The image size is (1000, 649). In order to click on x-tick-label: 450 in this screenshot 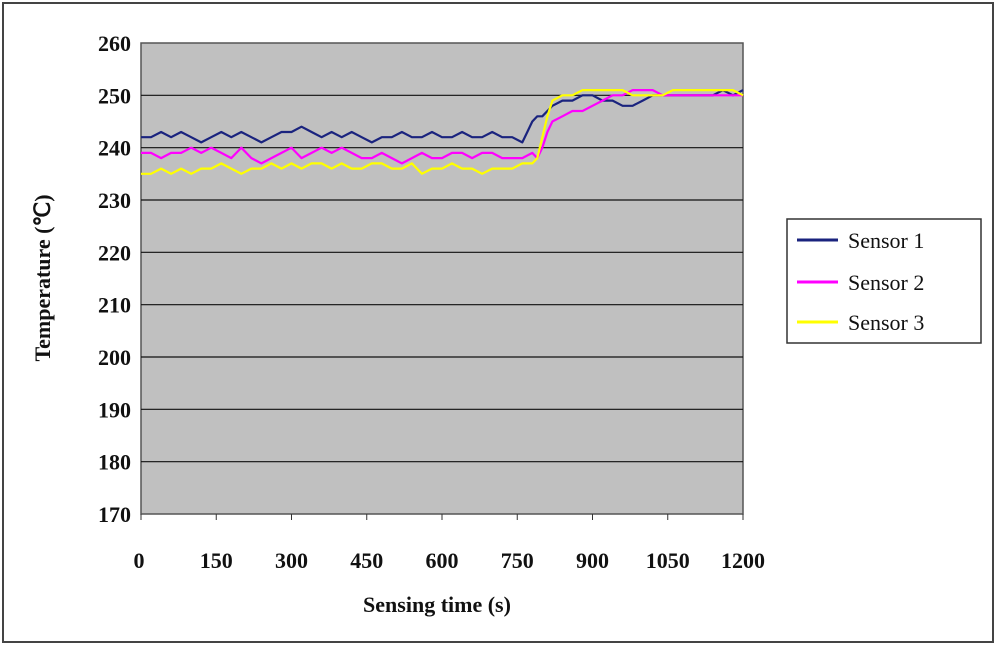, I will do `click(366, 560)`.